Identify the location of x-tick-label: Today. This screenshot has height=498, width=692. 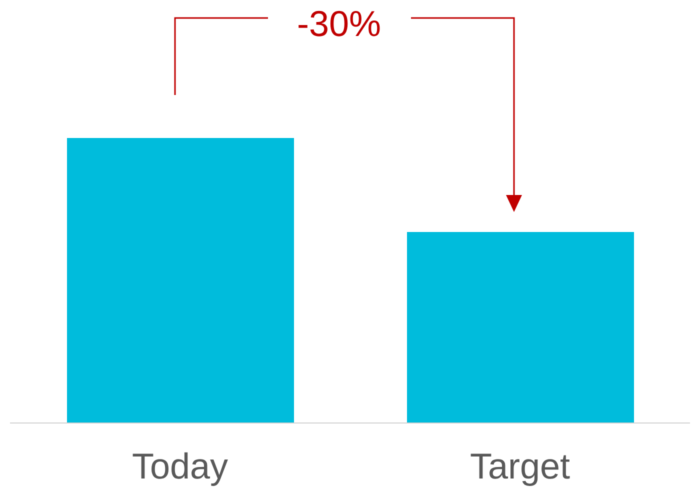
(180, 466).